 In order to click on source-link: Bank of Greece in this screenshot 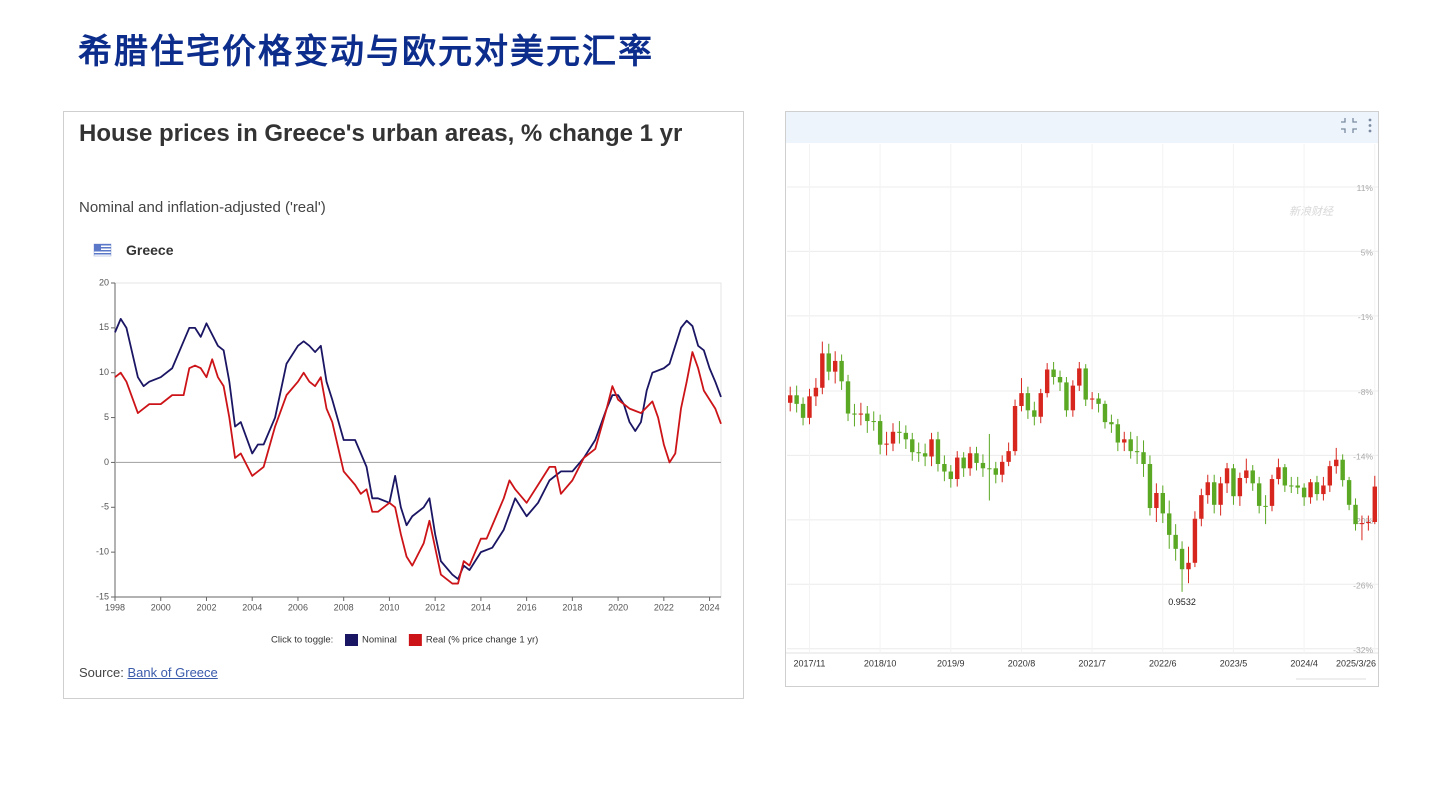, I will do `click(172, 672)`.